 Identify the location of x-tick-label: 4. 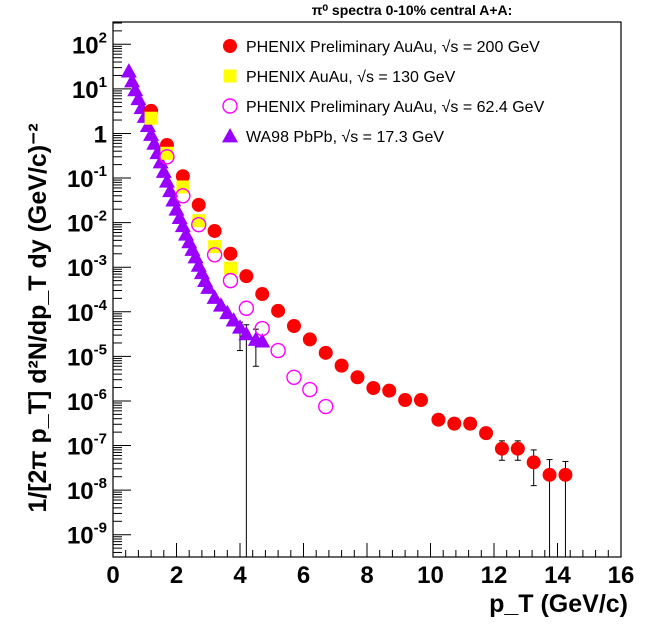
(240, 575).